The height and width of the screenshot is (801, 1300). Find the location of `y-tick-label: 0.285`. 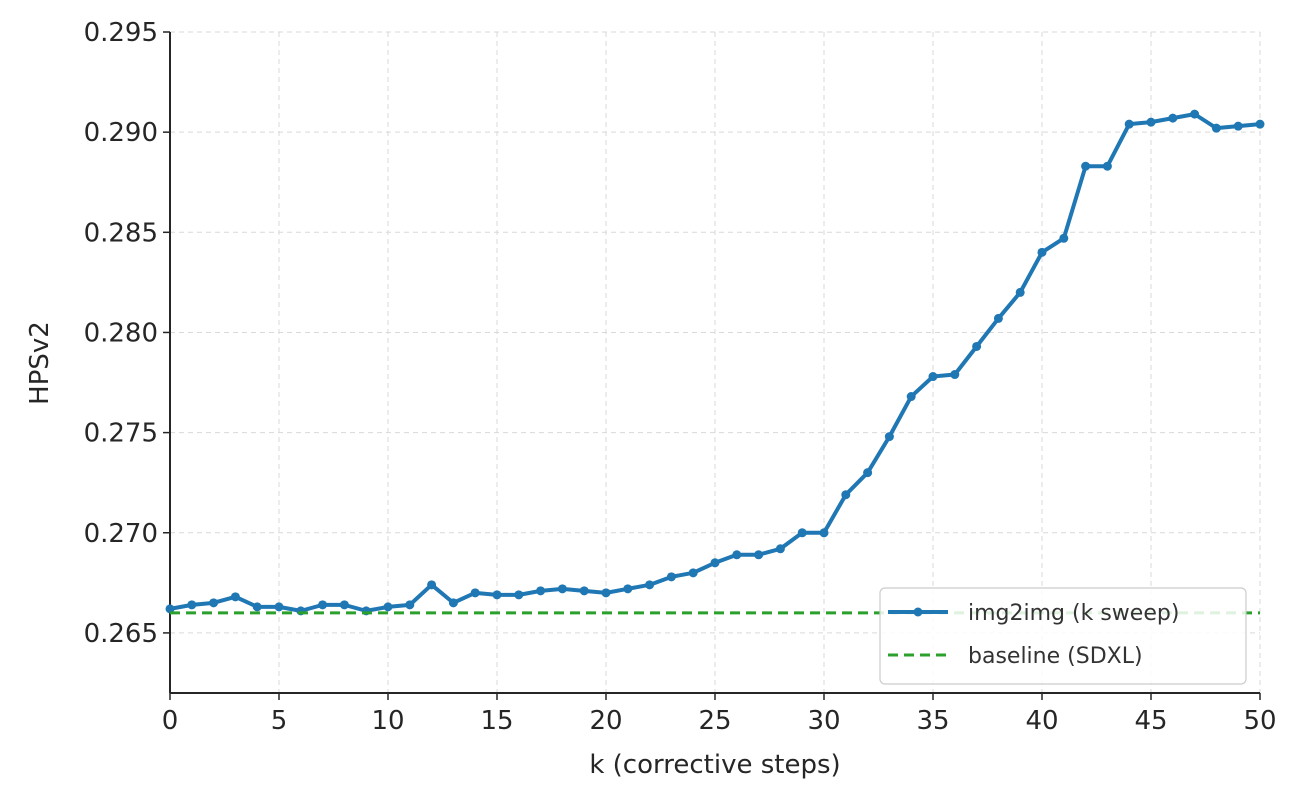

y-tick-label: 0.285 is located at coordinates (121, 233).